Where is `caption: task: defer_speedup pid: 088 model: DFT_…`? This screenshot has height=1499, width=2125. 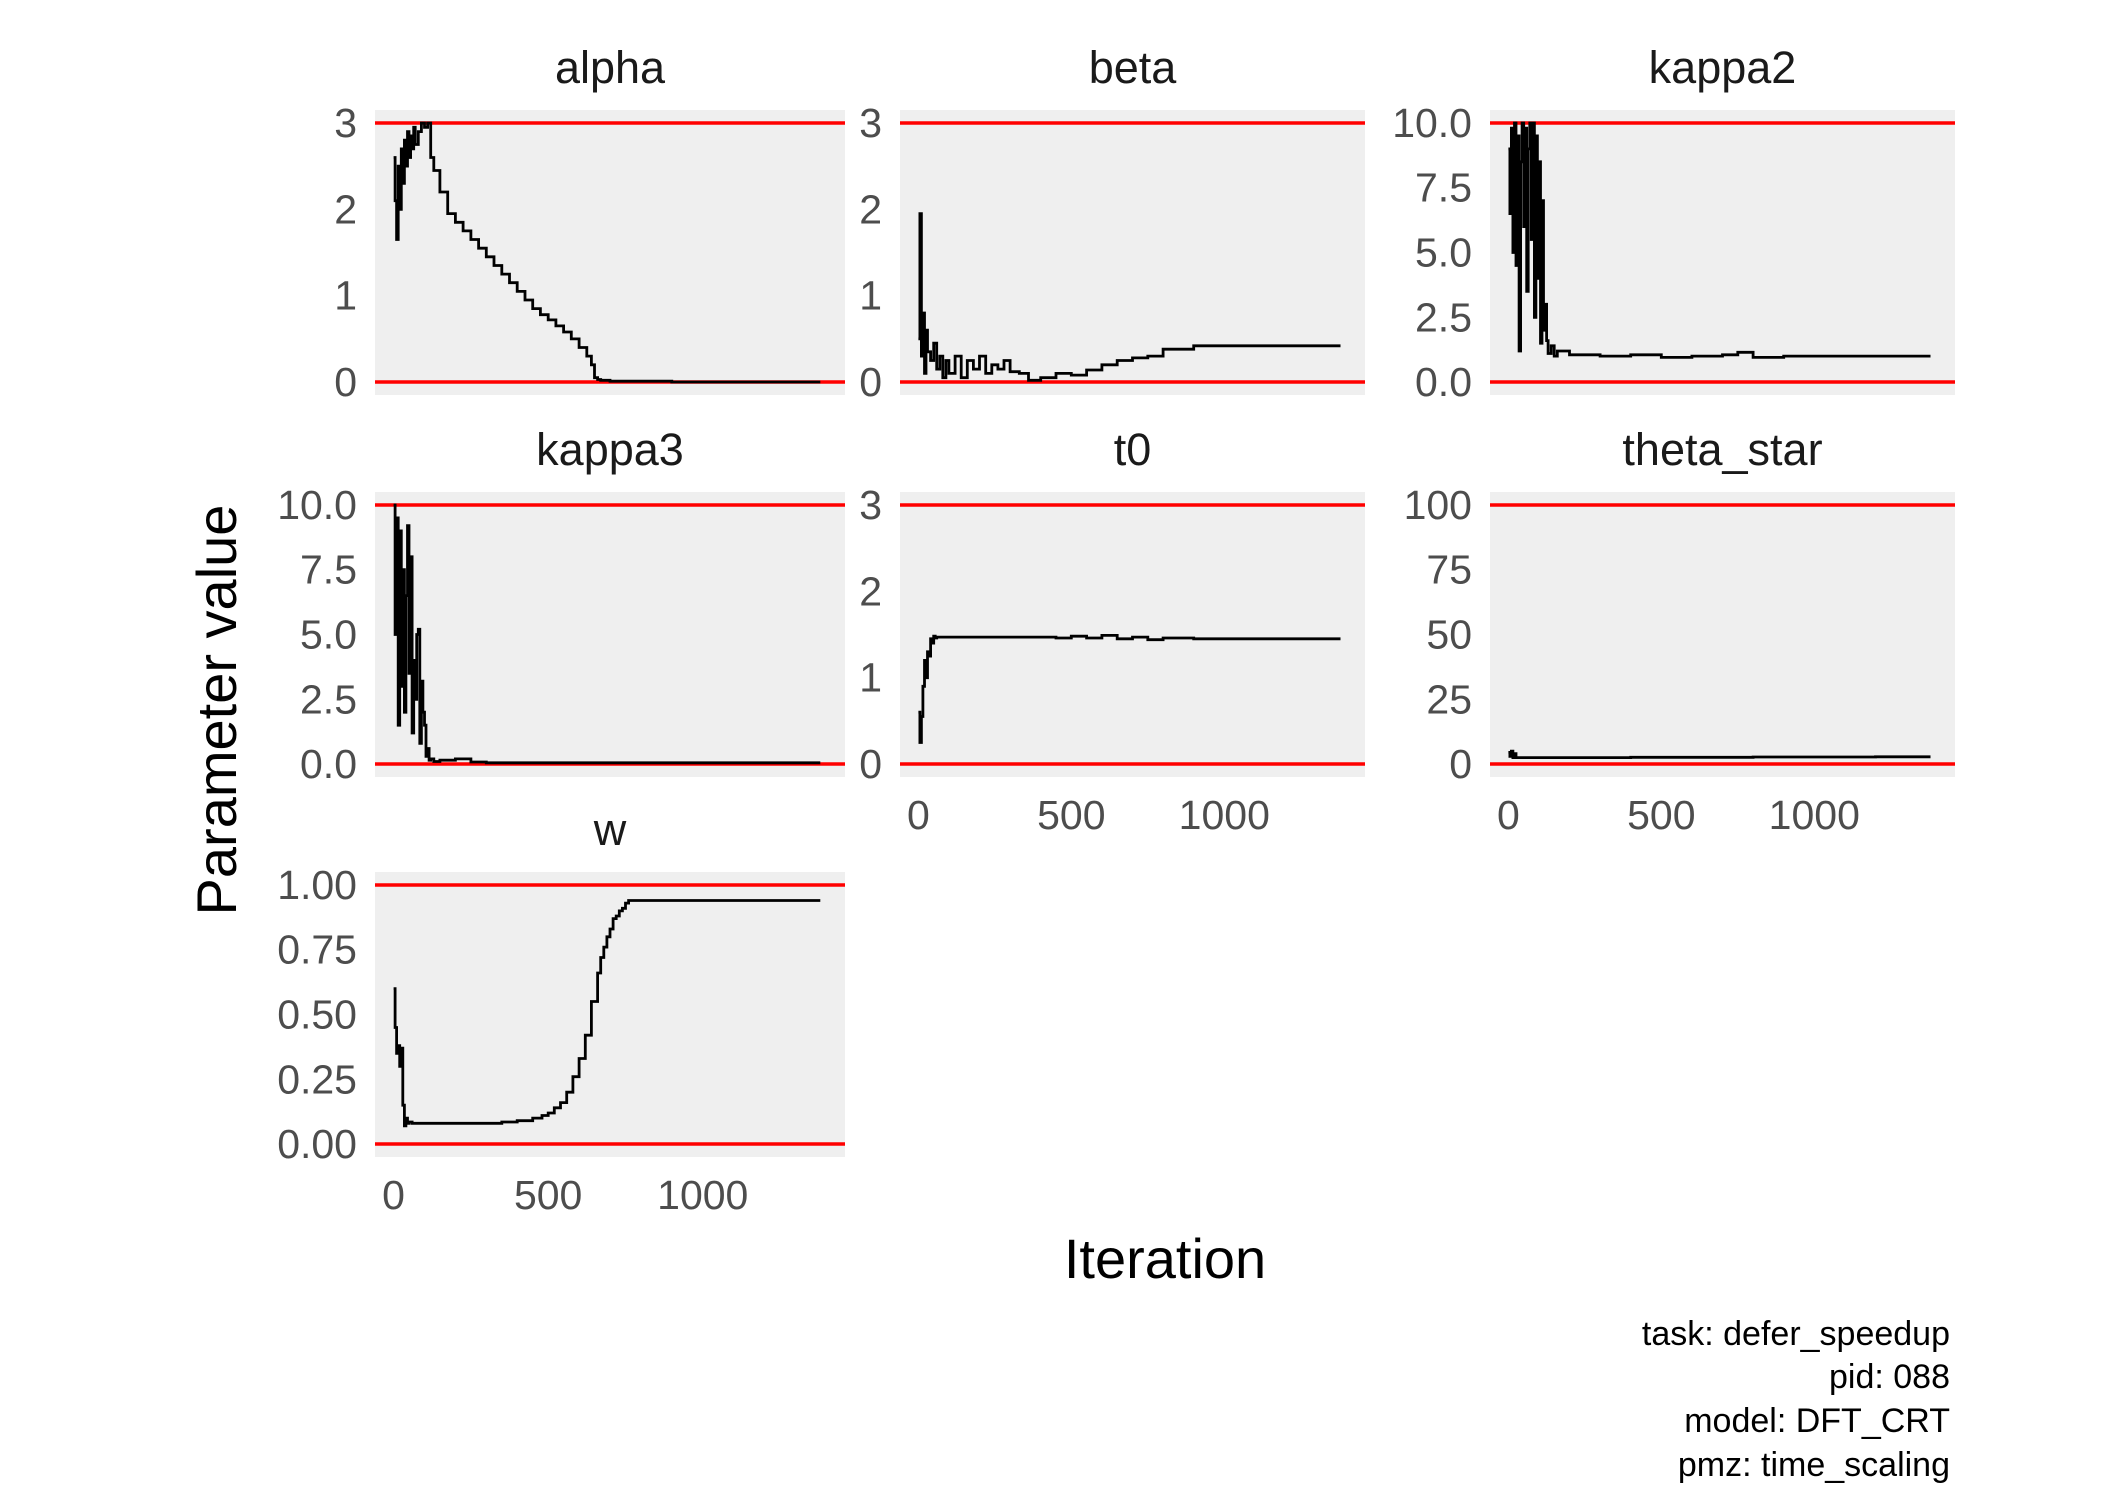
caption: task: defer_speedup pid: 088 model: DFT_… is located at coordinates (1796, 1399).